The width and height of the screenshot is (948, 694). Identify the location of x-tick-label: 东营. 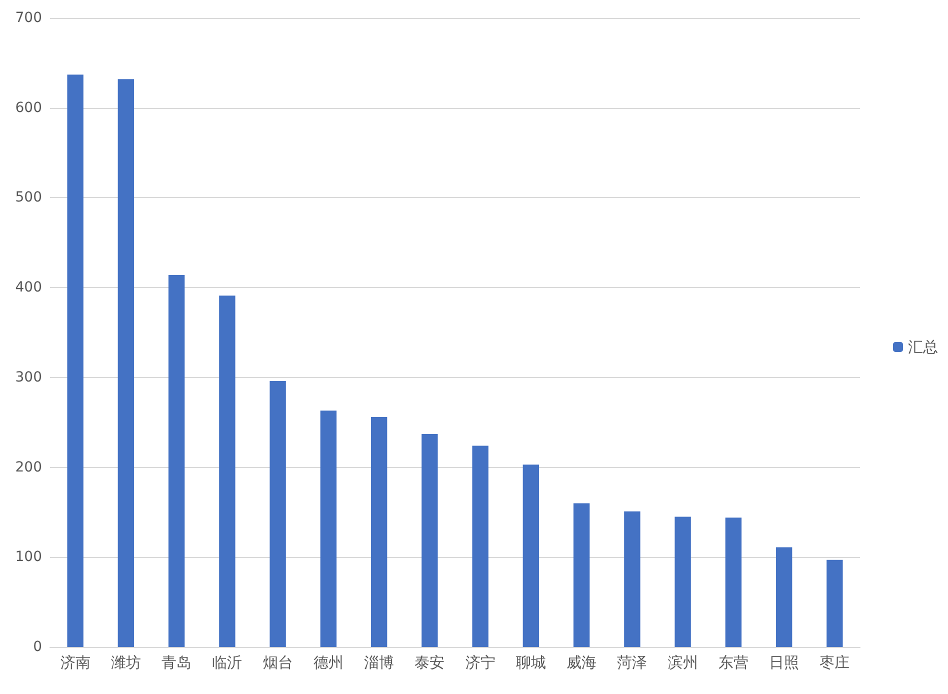
(733, 663).